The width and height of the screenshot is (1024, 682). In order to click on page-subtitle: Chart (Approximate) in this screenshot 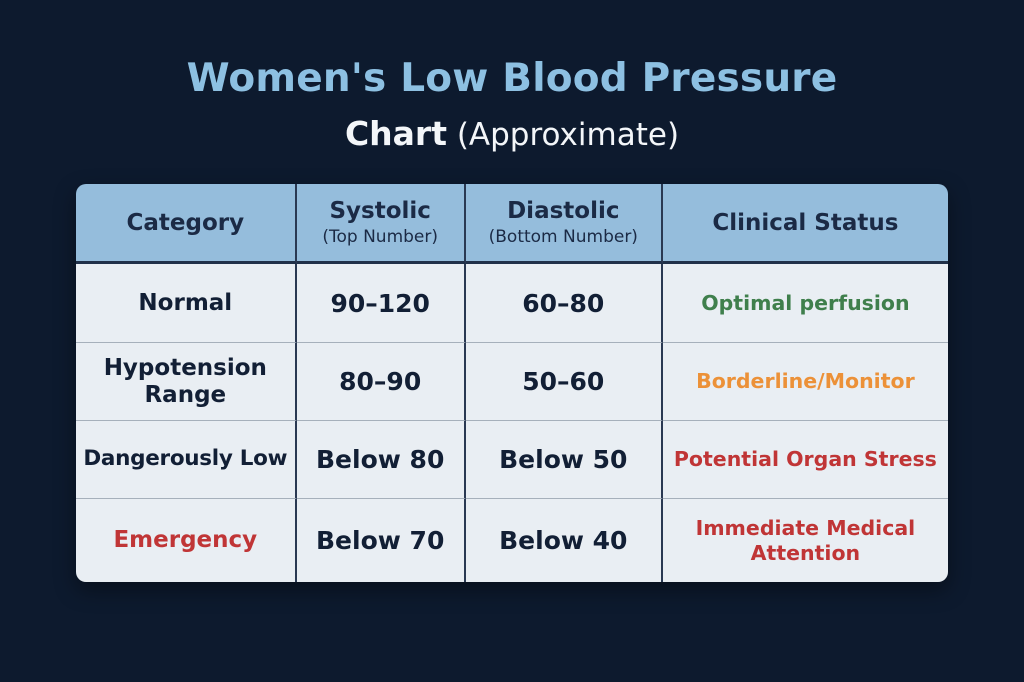, I will do `click(512, 133)`.